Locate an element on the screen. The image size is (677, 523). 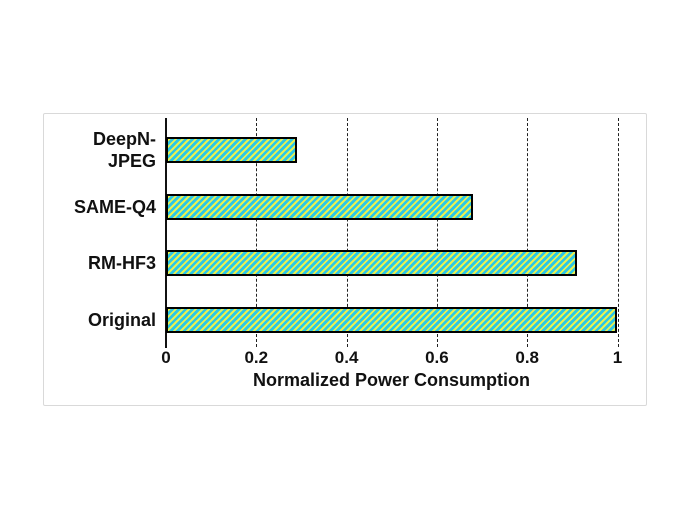
bar-same-q4 is located at coordinates (319, 206).